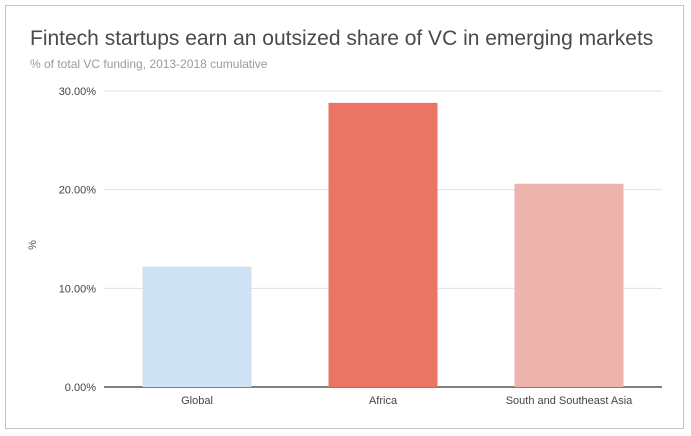 This screenshot has height=436, width=691. I want to click on bar-africa, so click(383, 244).